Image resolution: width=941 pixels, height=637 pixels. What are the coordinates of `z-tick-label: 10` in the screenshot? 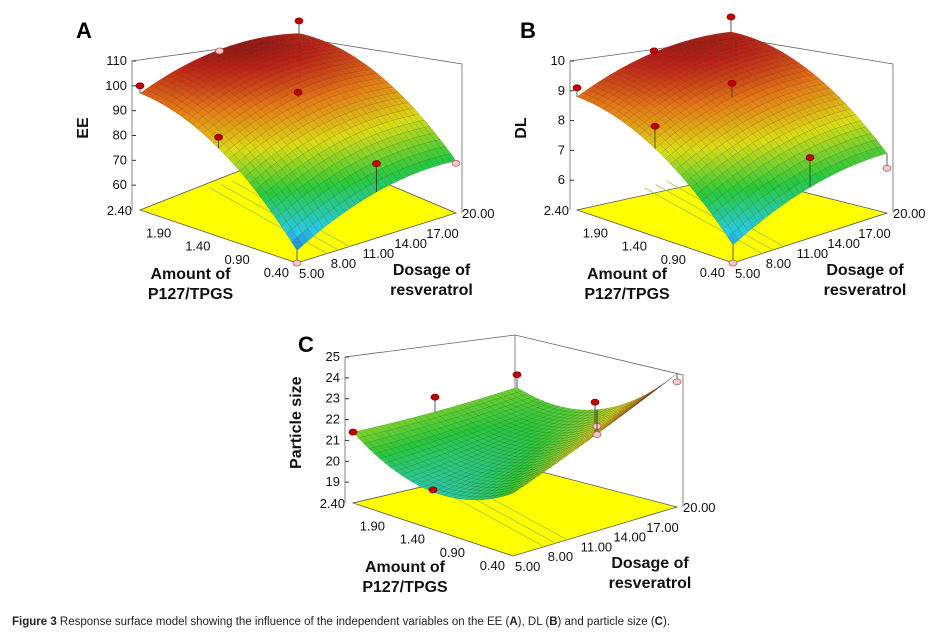 It's located at (558, 60).